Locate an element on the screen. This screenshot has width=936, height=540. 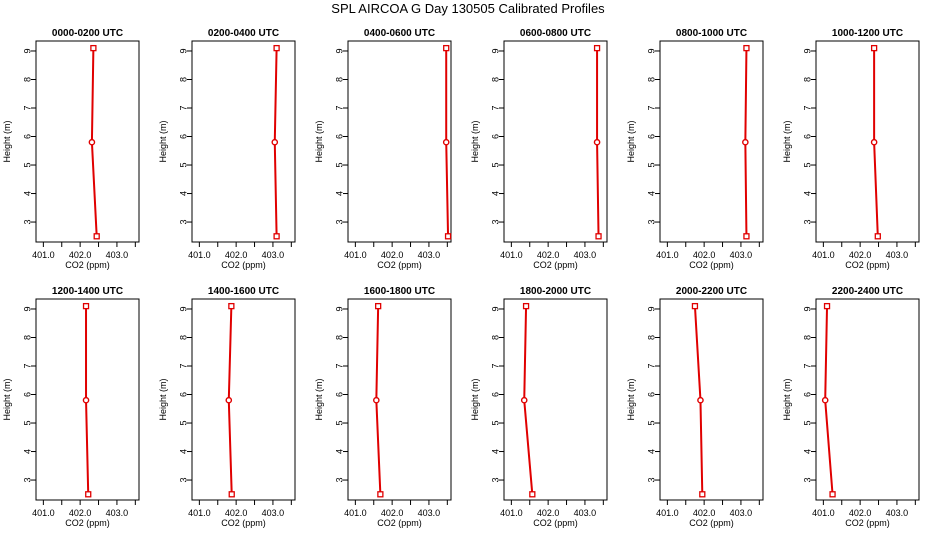
panel-title: 1400-1600 UTC is located at coordinates (243, 291).